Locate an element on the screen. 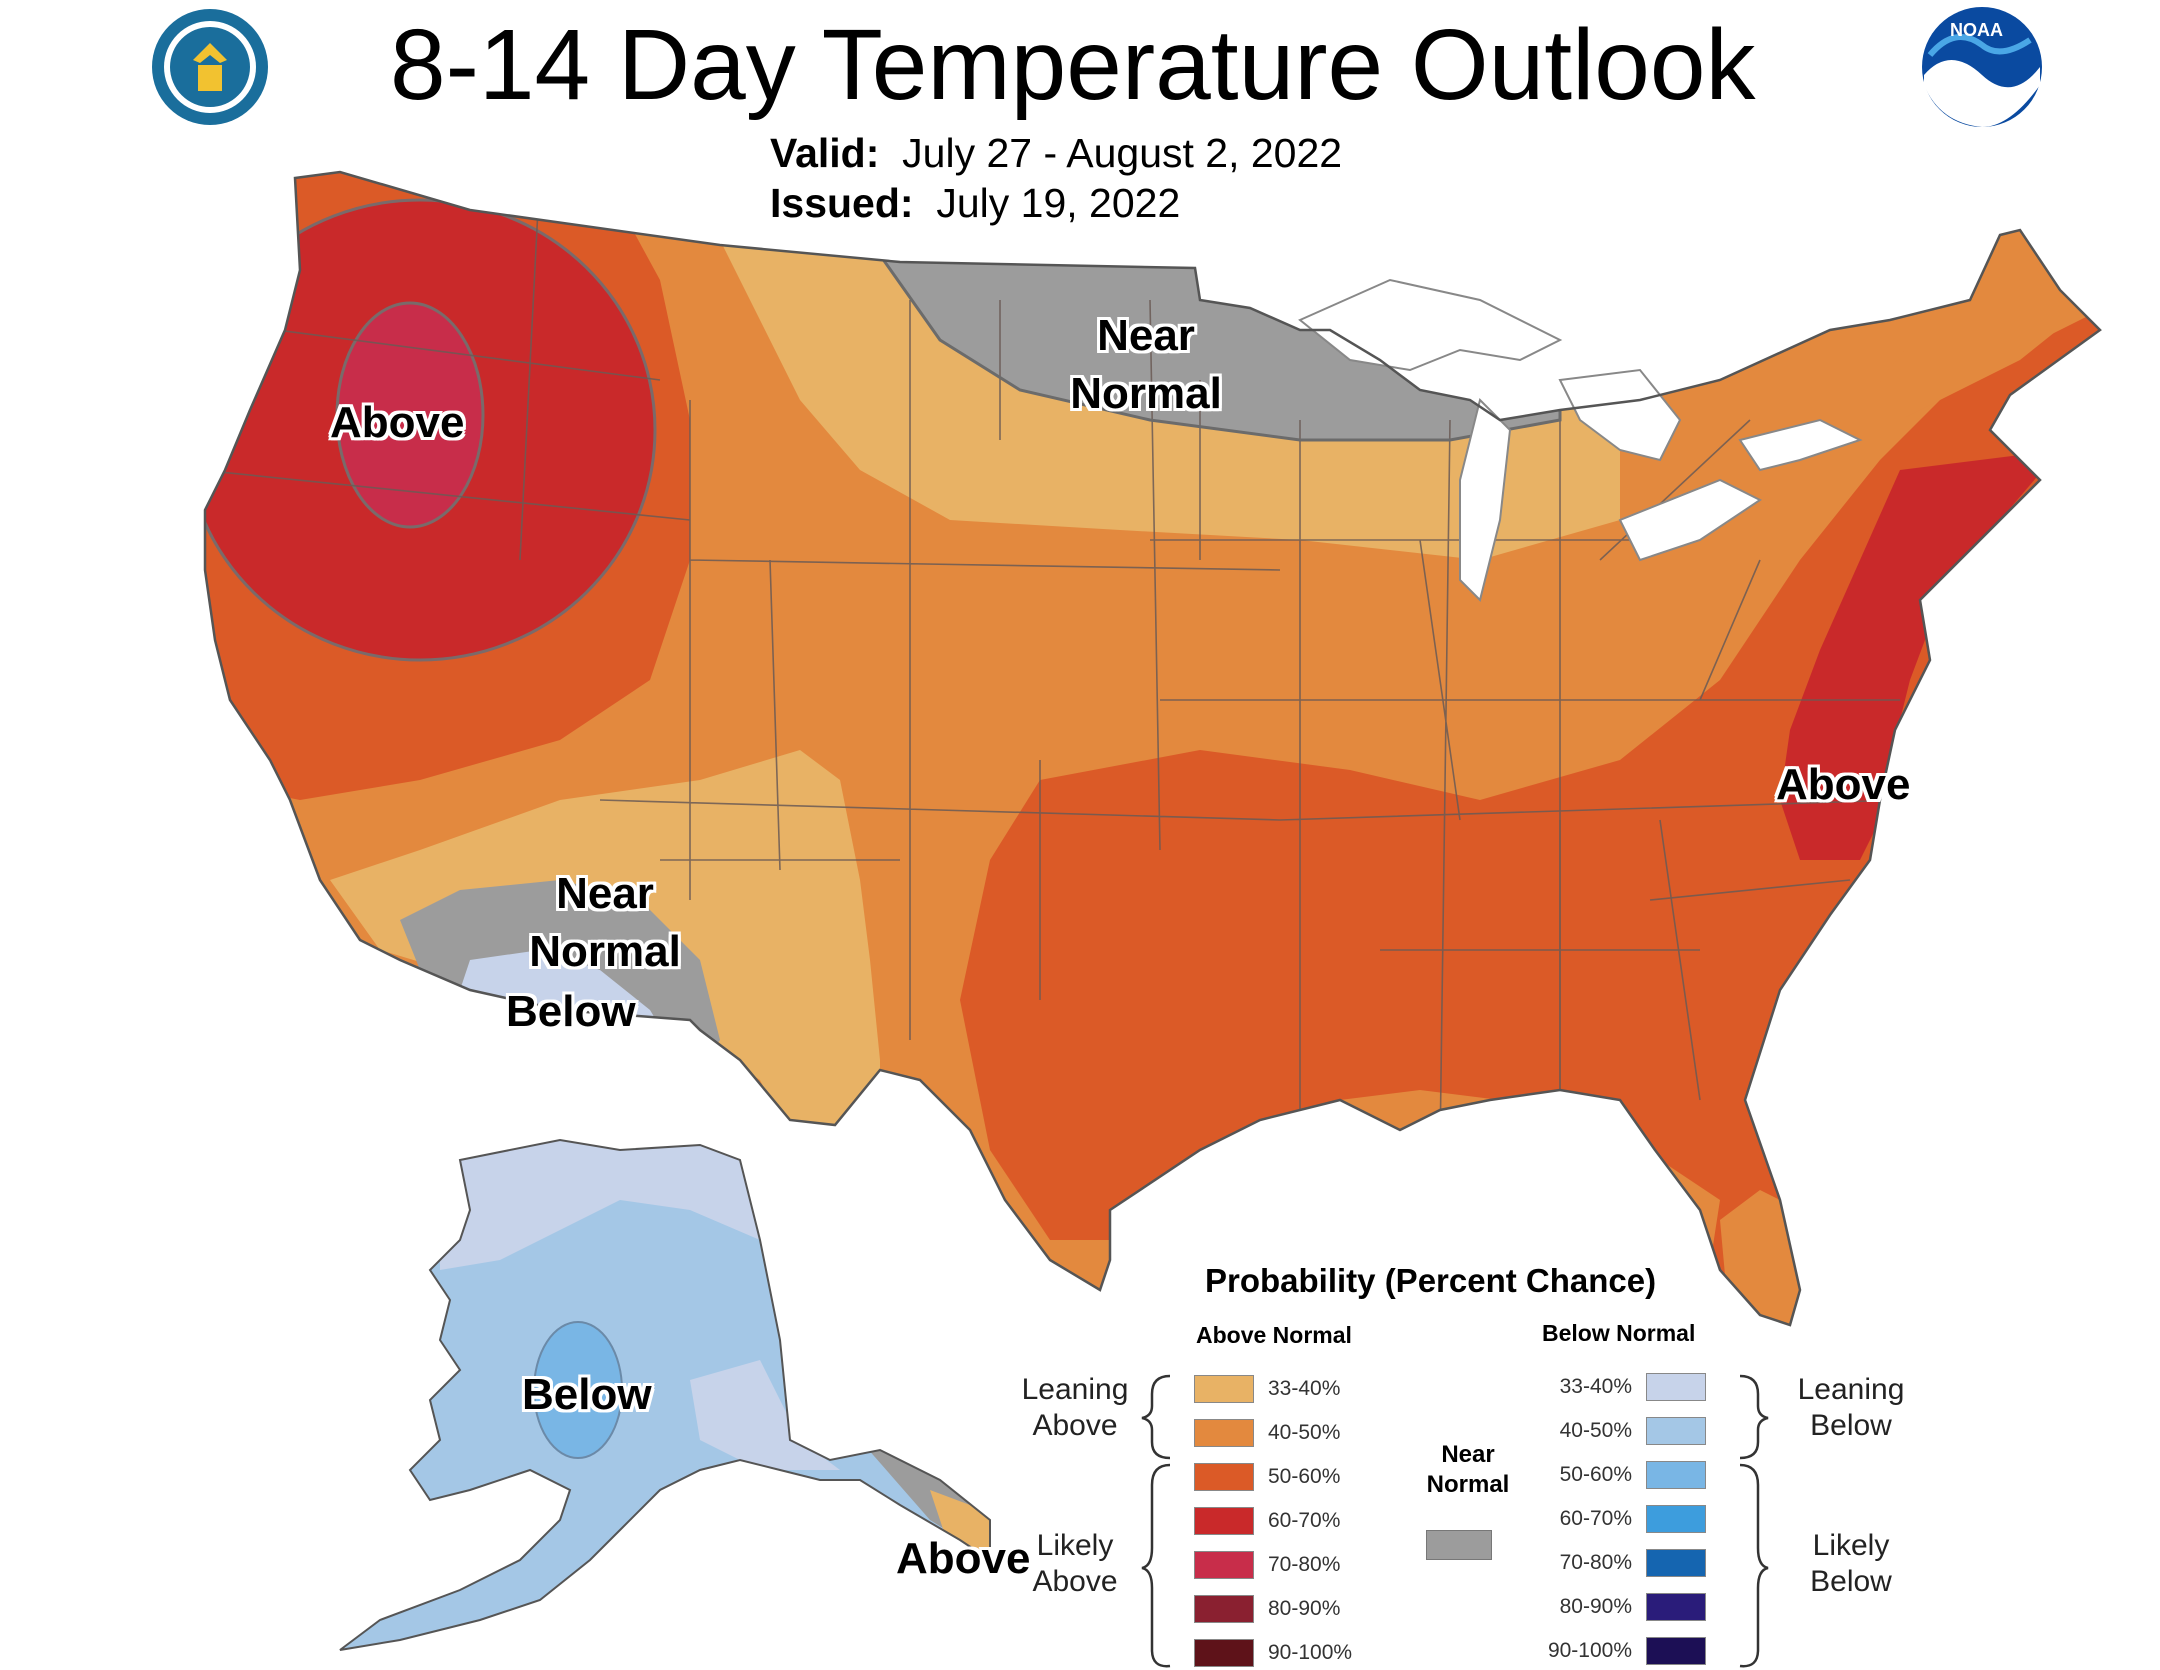 This screenshot has height=1670, width=2160. legend-likely-below-line1: Likely is located at coordinates (1851, 1545).